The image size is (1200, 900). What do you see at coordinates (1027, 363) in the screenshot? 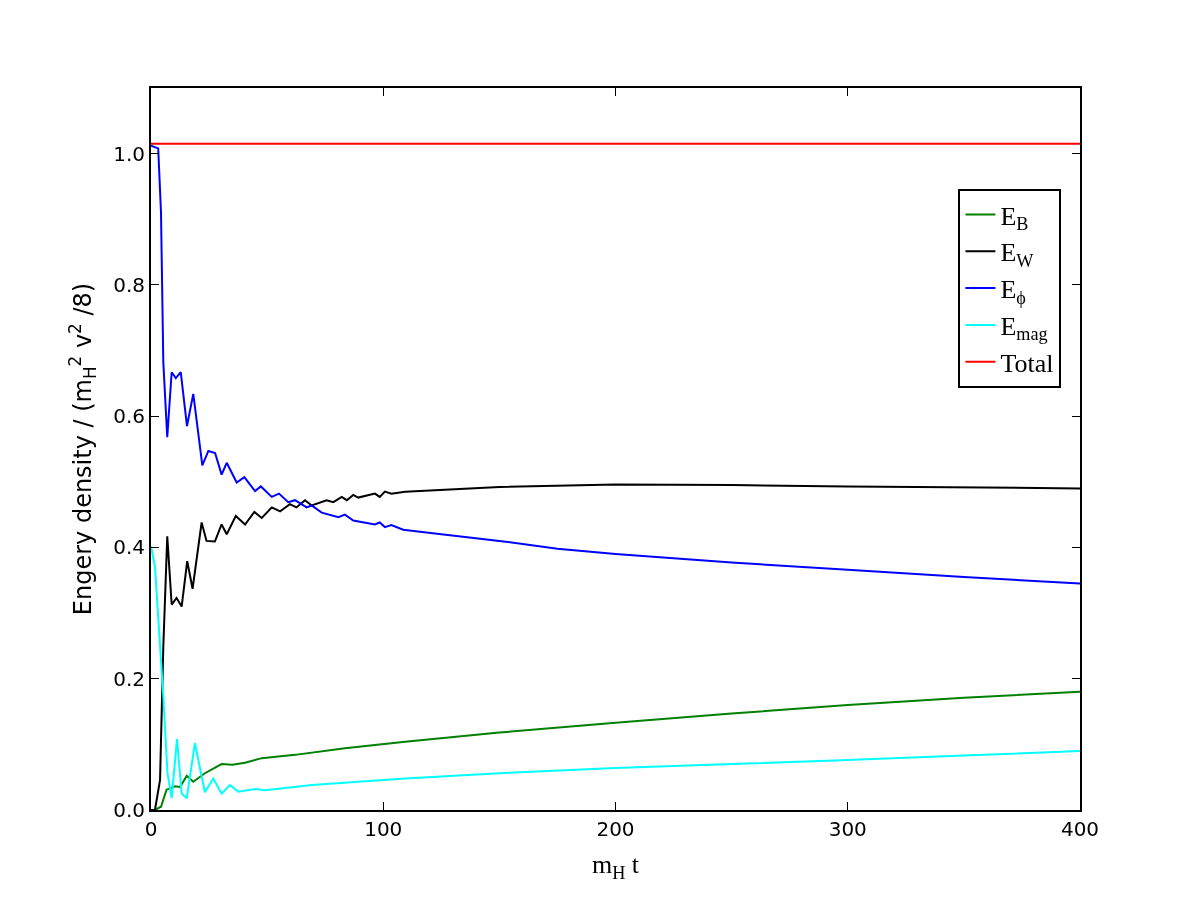
I see `legend-label: Total` at bounding box center [1027, 363].